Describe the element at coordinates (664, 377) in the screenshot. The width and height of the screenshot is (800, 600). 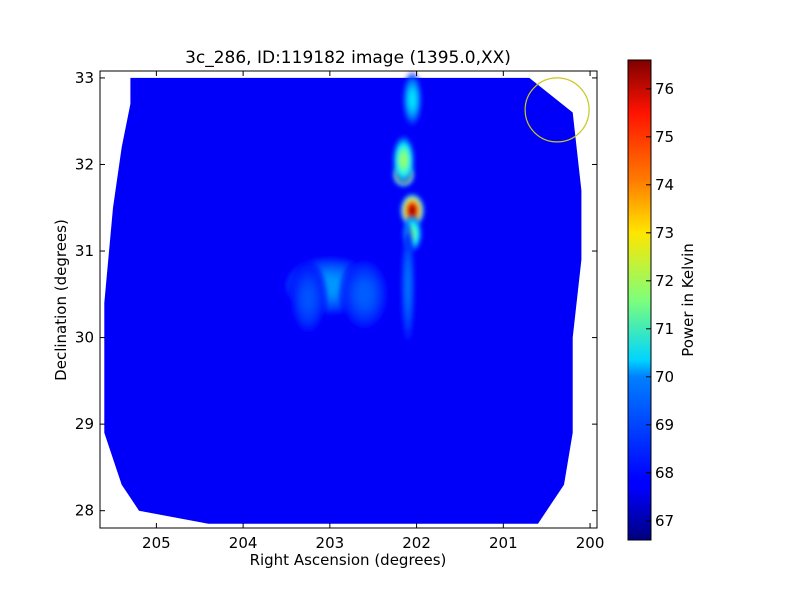
I see `colorbar-tick-label: 70` at that location.